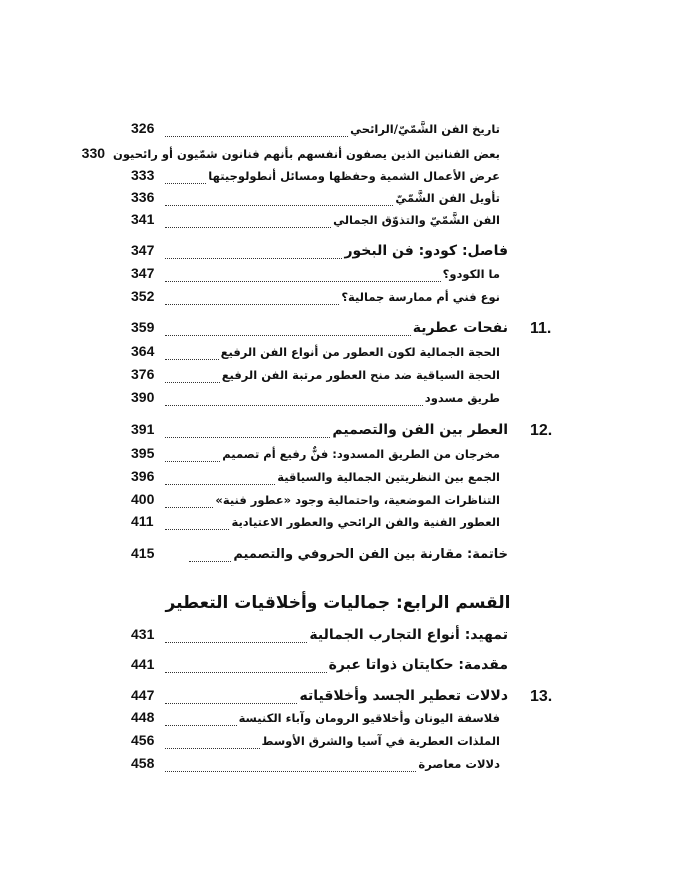 This screenshot has height=893, width=676. What do you see at coordinates (315, 766) in the screenshot?
I see `toc-subentry: دلالات معاصرة 458` at bounding box center [315, 766].